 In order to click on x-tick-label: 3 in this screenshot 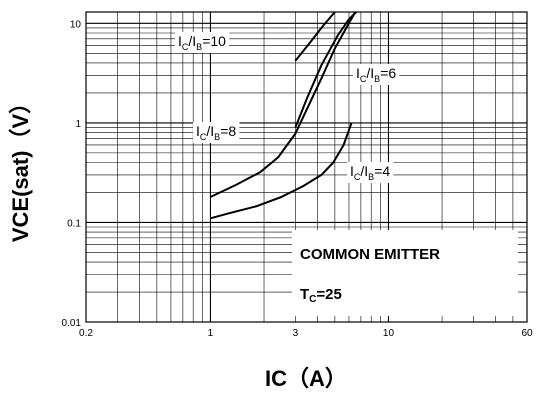, I will do `click(296, 333)`.